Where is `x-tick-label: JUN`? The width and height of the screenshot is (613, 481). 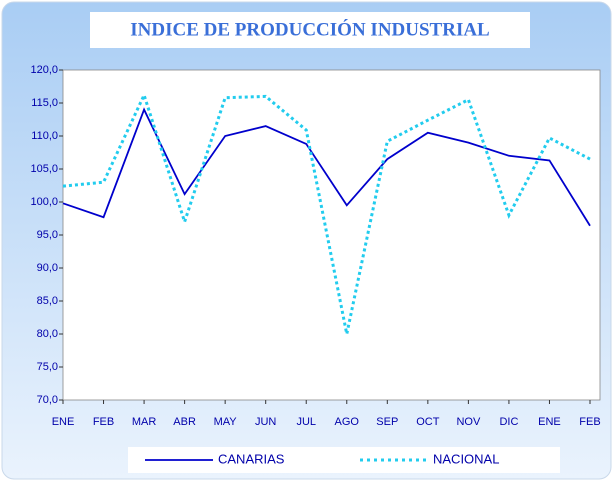 x-tick-label: JUN is located at coordinates (265, 422).